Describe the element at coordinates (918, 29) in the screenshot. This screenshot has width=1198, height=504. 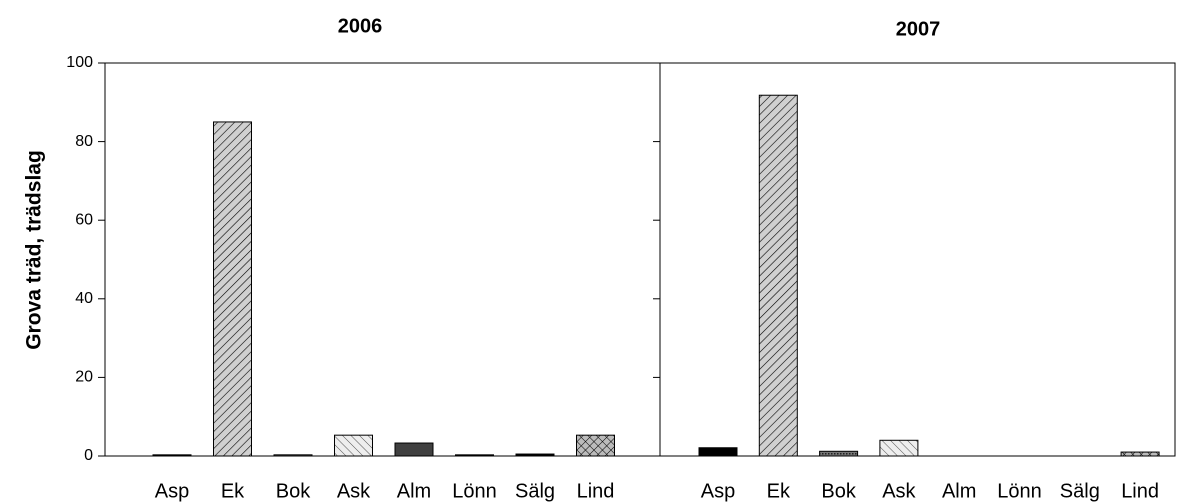
I see `panel-title: 2007` at that location.